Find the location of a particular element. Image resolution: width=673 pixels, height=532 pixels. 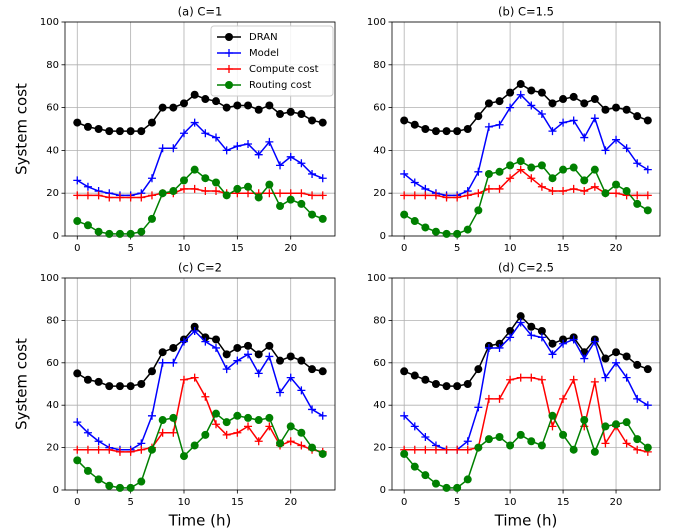

legend-label: Model is located at coordinates (264, 53).